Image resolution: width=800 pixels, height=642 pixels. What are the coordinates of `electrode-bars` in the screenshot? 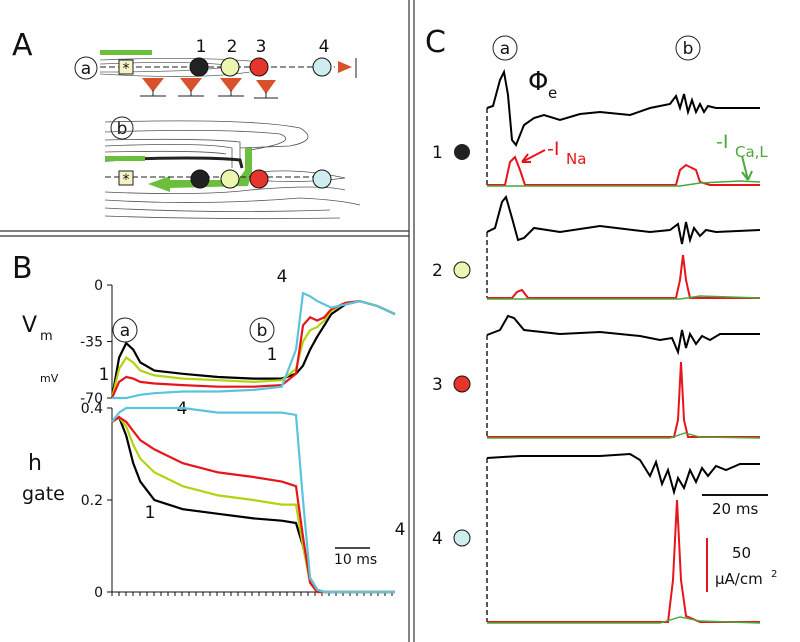 It's located at (209, 94).